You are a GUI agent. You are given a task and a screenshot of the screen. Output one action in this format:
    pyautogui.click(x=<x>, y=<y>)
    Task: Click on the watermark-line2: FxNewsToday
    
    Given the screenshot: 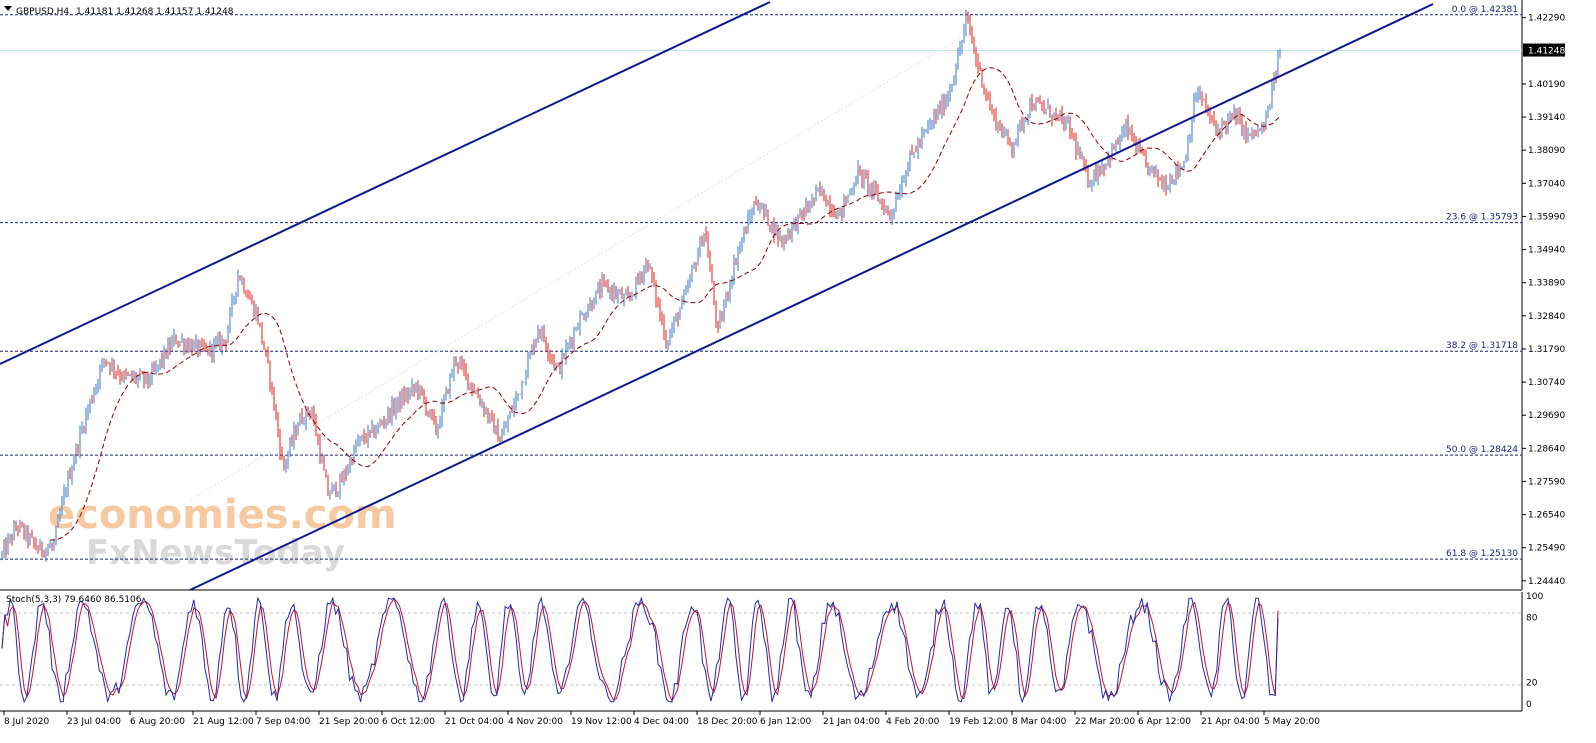 What is the action you would take?
    pyautogui.click(x=215, y=553)
    